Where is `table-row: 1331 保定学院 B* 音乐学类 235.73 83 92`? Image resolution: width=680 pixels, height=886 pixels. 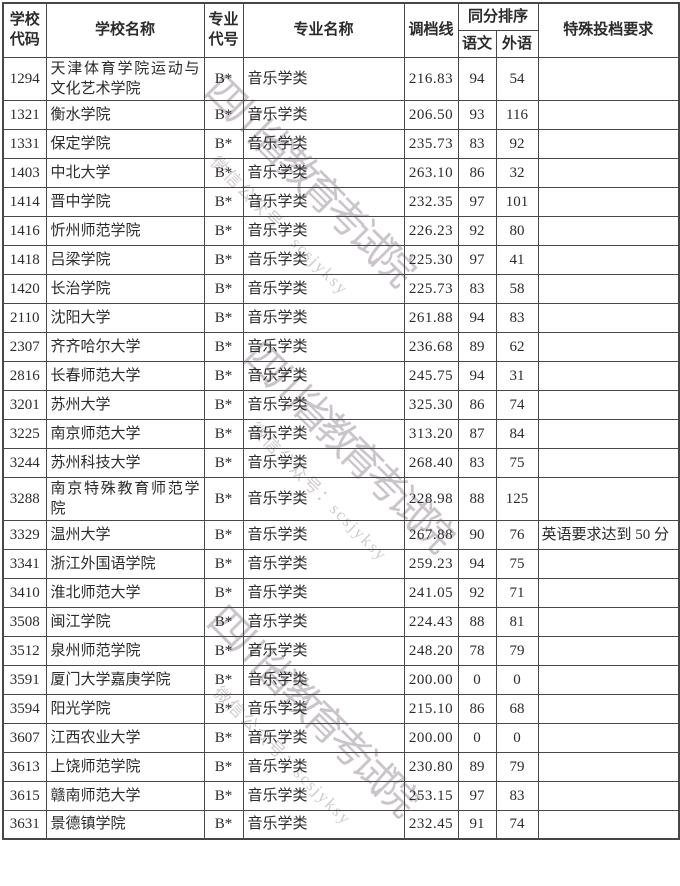 table-row: 1331 保定学院 B* 音乐学类 235.73 83 92 is located at coordinates (341, 143).